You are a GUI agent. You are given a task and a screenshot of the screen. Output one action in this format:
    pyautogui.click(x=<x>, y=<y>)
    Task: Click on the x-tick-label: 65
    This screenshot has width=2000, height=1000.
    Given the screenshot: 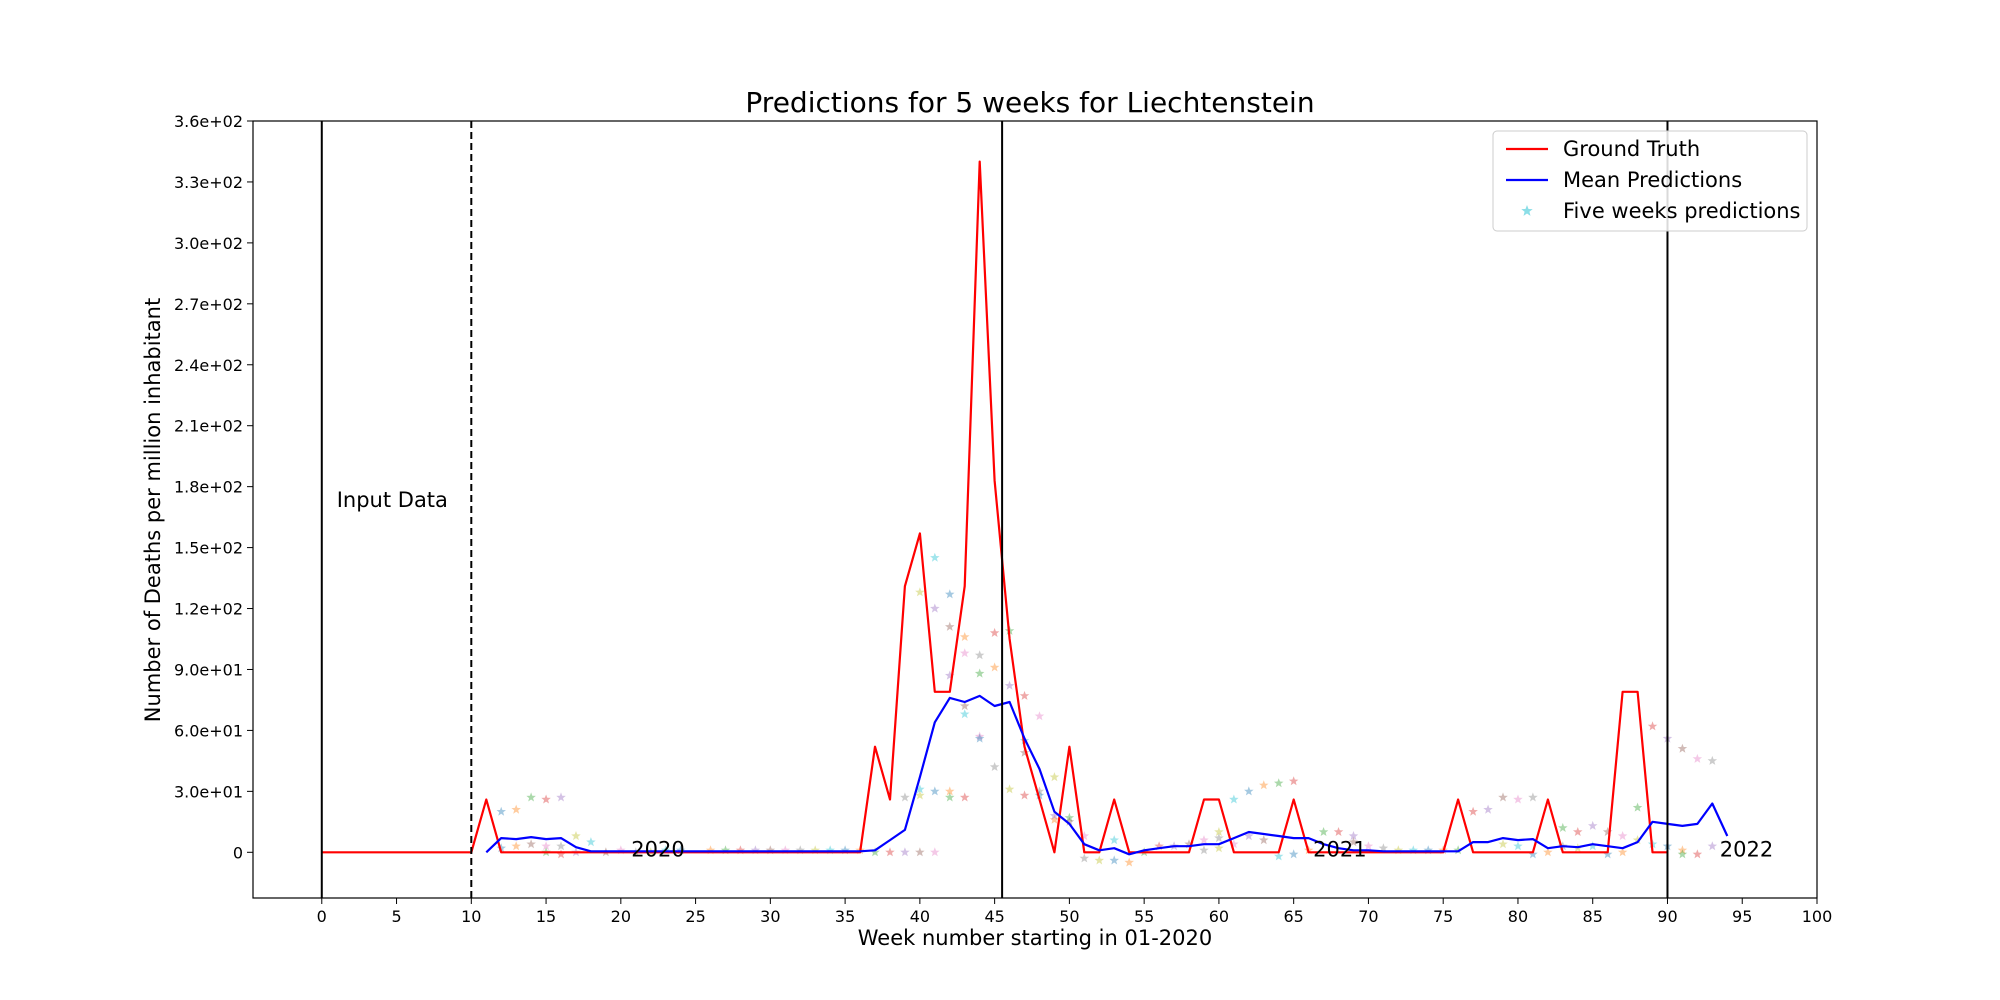 What is the action you would take?
    pyautogui.click(x=1293, y=916)
    